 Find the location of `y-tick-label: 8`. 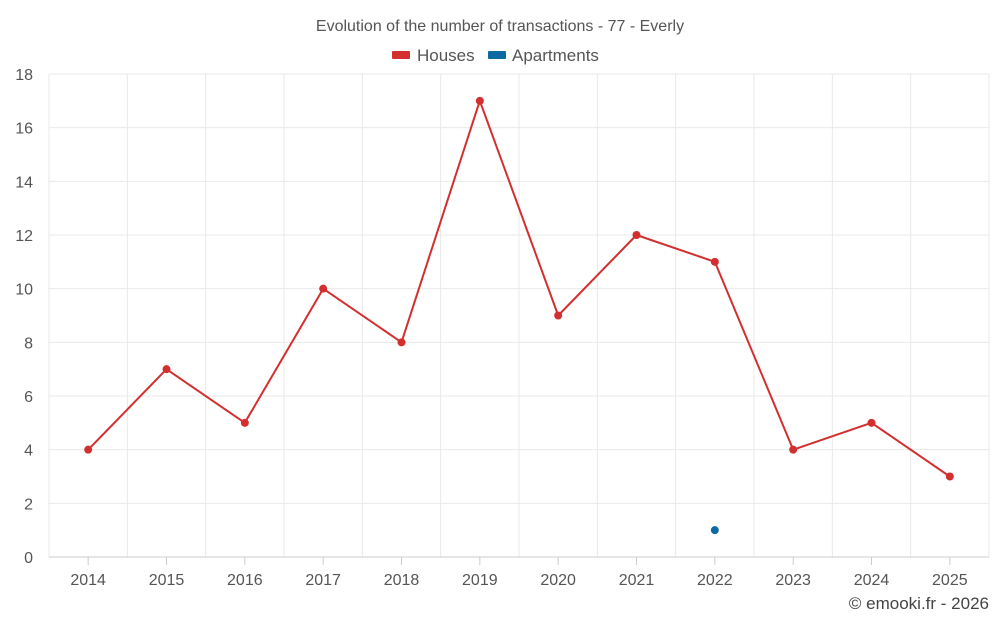

y-tick-label: 8 is located at coordinates (28, 343).